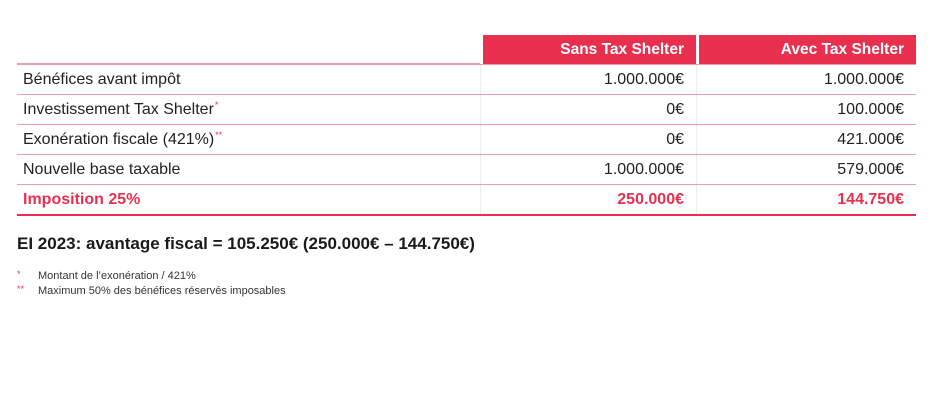 The height and width of the screenshot is (419, 945). What do you see at coordinates (118, 109) in the screenshot?
I see `row-label-text: Investissement Tax Shelter` at bounding box center [118, 109].